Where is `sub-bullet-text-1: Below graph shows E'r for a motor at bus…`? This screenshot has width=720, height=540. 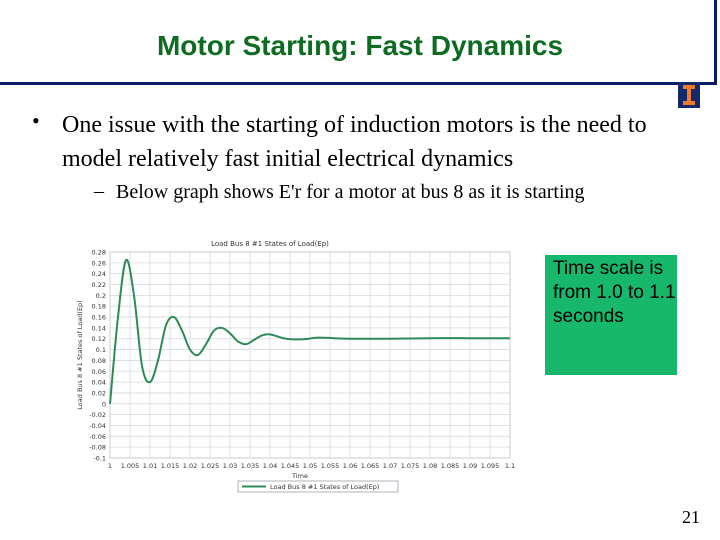 sub-bullet-text-1: Below graph shows E'r for a motor at bus… is located at coordinates (350, 192).